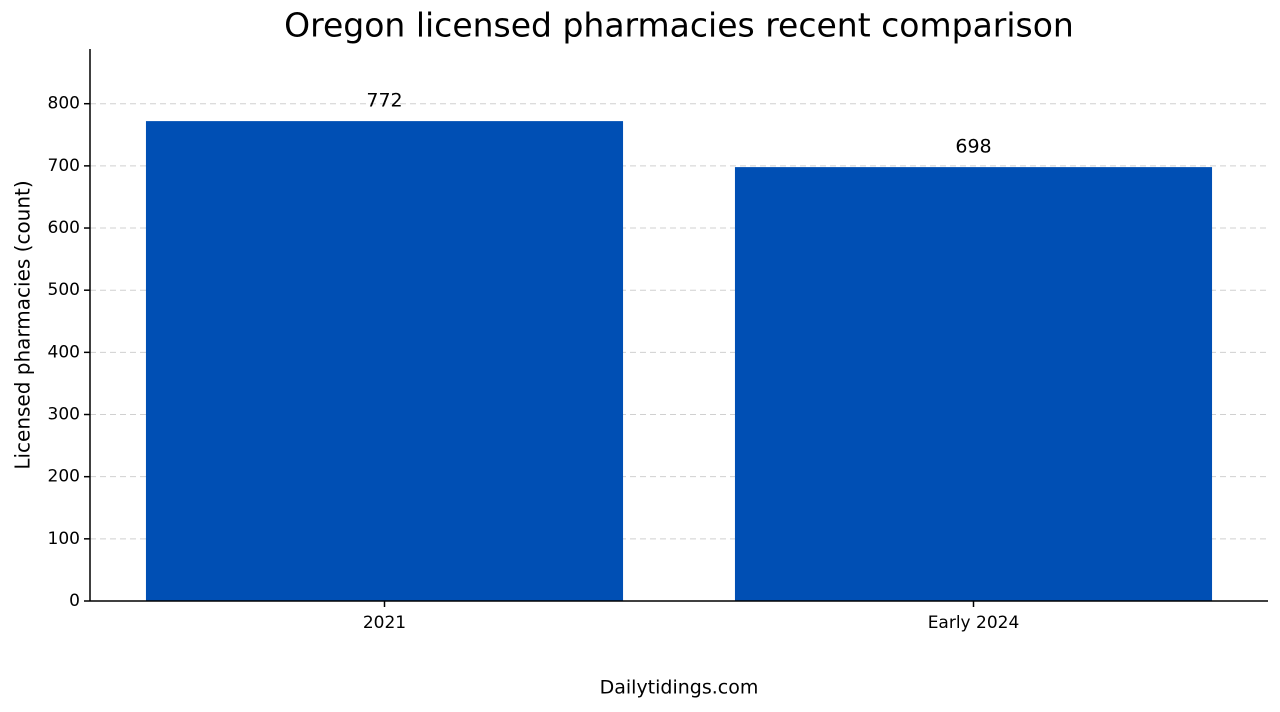 Image resolution: width=1280 pixels, height=712 pixels. What do you see at coordinates (973, 147) in the screenshot?
I see `data-label: 698` at bounding box center [973, 147].